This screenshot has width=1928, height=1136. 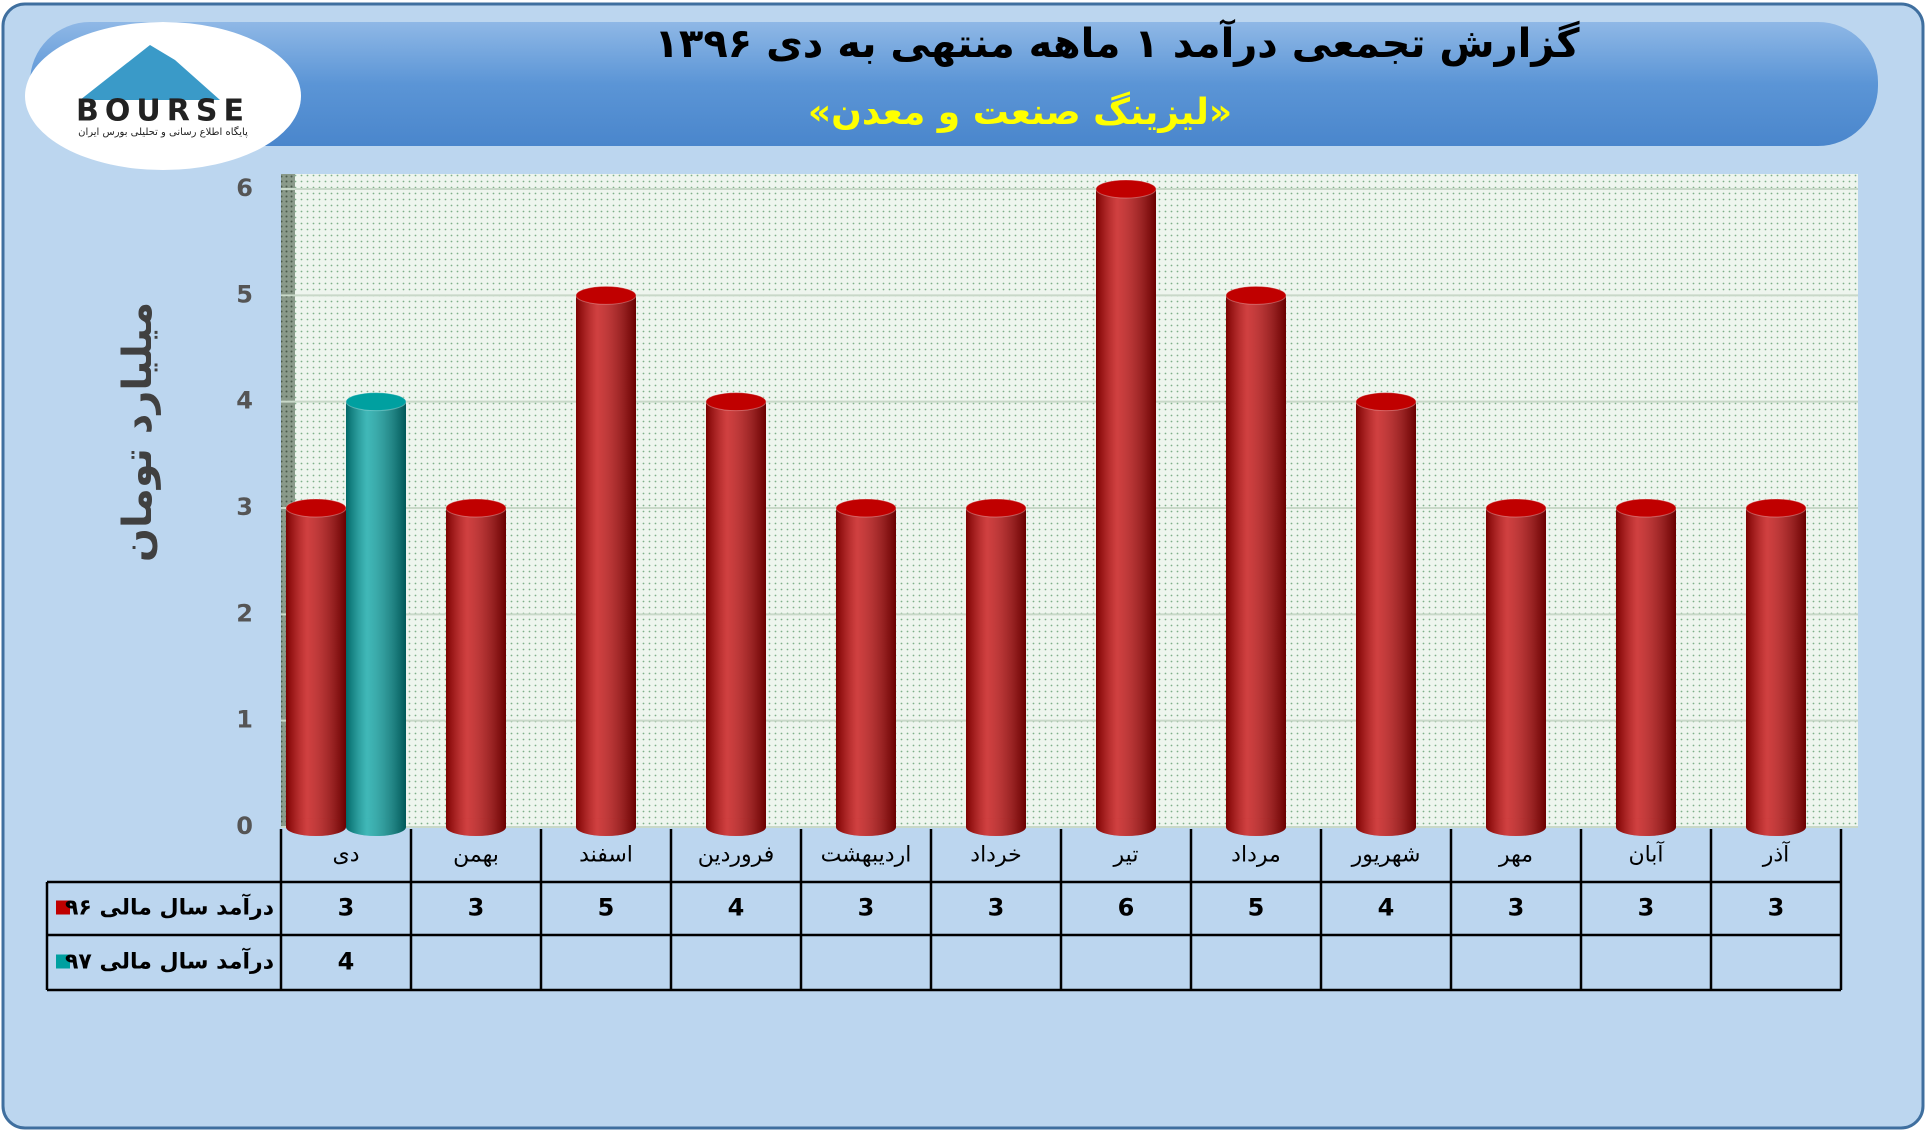 I want to click on y-tick-label: 0, so click(x=244, y=826).